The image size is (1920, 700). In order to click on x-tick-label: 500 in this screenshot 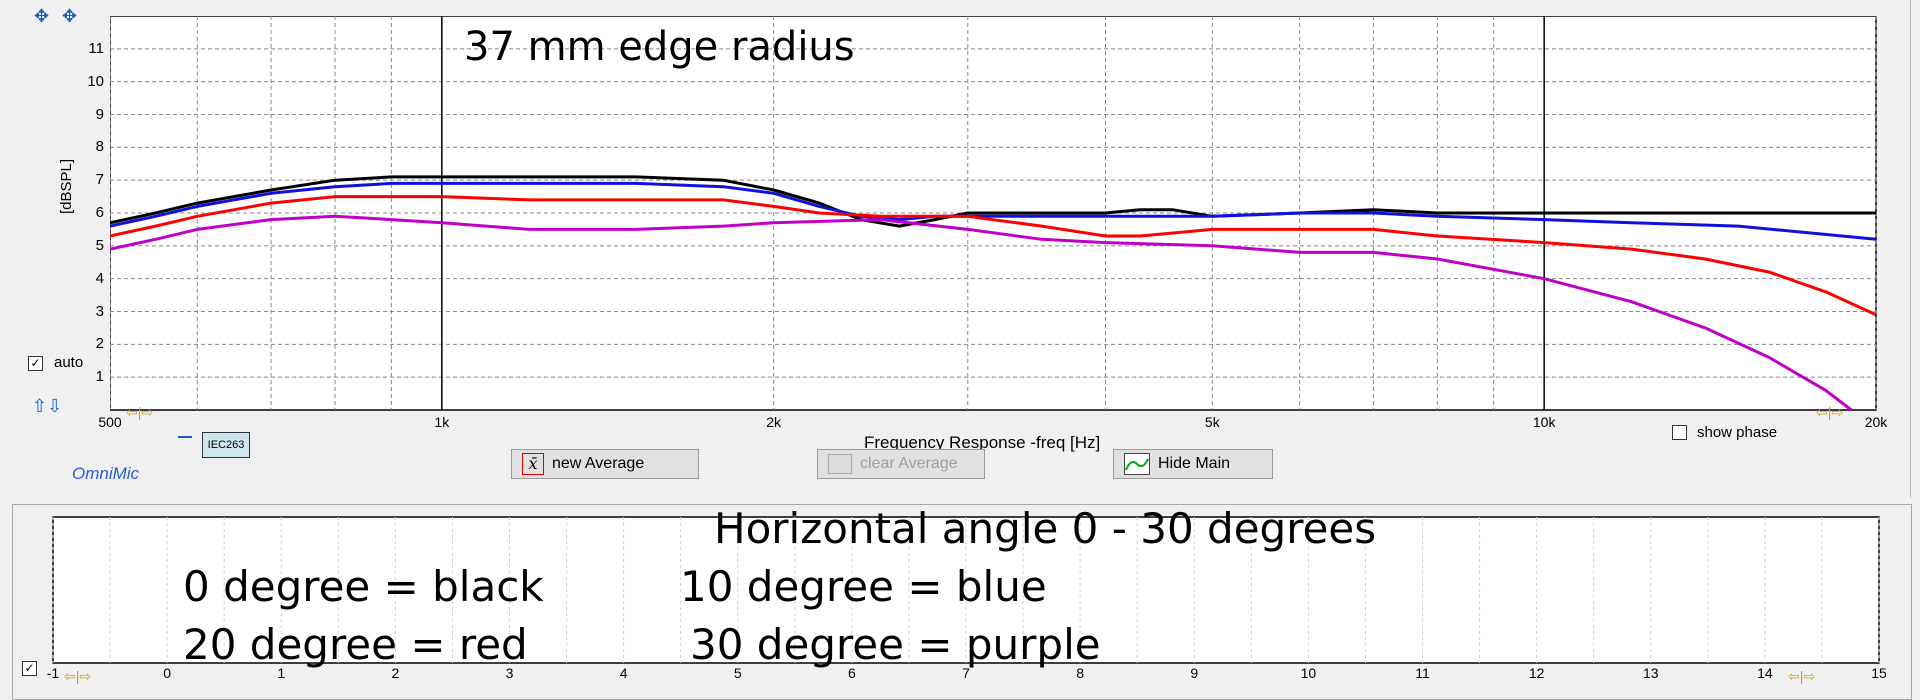, I will do `click(110, 422)`.